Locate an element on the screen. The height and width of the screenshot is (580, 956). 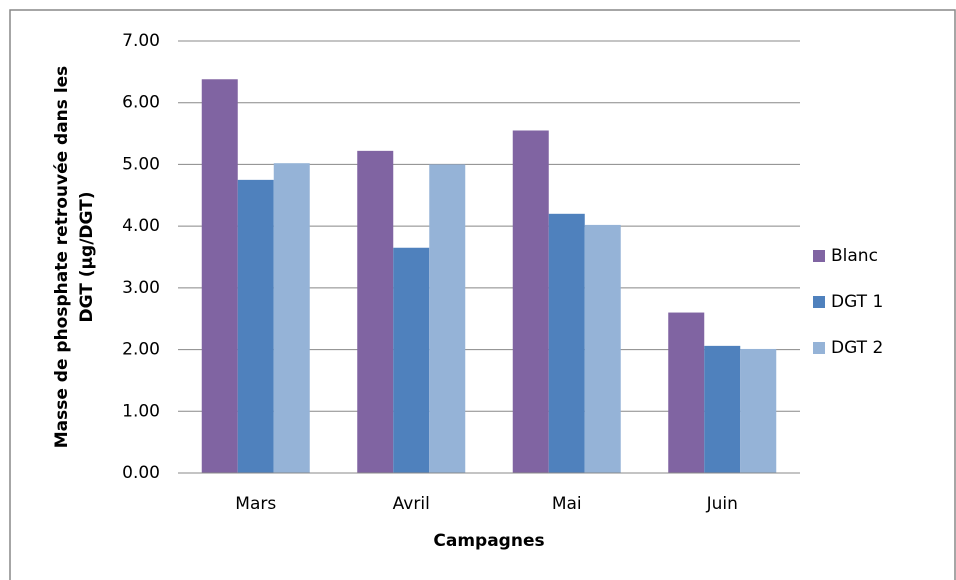
x-tick-label: Mars is located at coordinates (255, 504).